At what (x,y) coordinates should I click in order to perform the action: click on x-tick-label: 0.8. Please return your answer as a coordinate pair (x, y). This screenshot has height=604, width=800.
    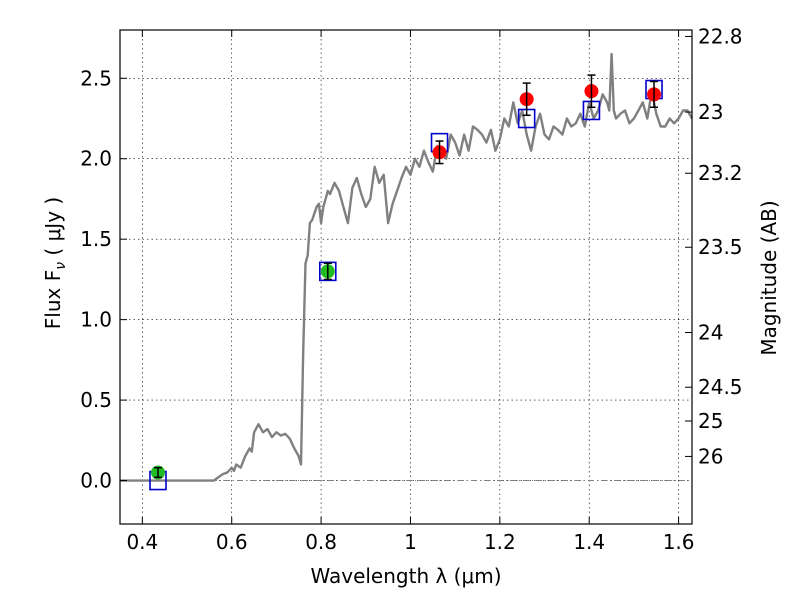
    Looking at the image, I should click on (321, 542).